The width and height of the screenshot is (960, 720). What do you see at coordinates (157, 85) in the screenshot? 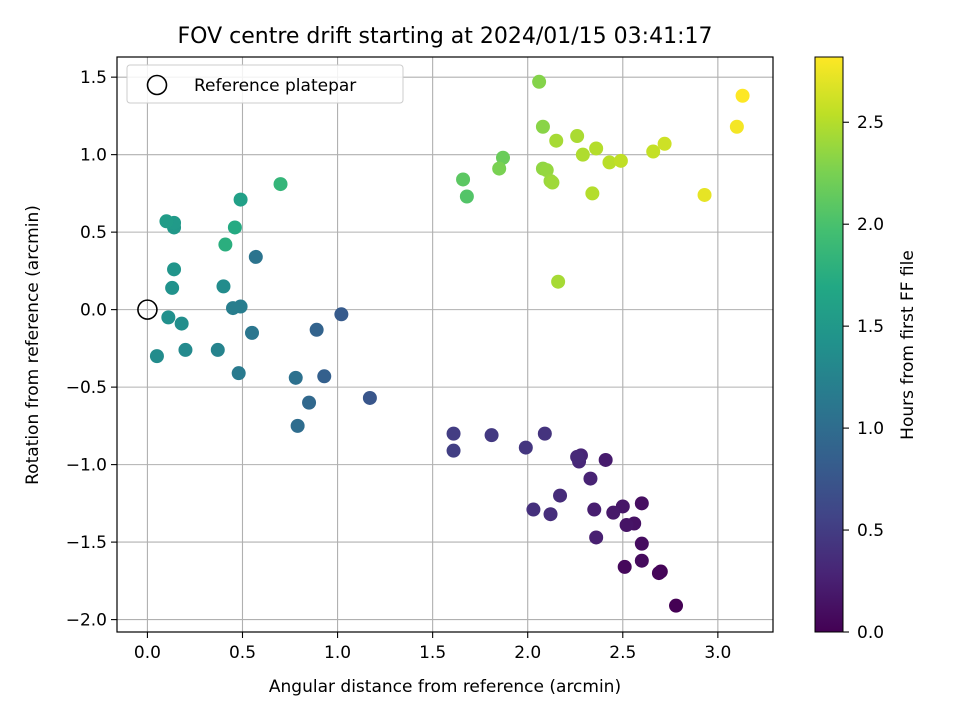
I see `legend-open-circle-icon` at bounding box center [157, 85].